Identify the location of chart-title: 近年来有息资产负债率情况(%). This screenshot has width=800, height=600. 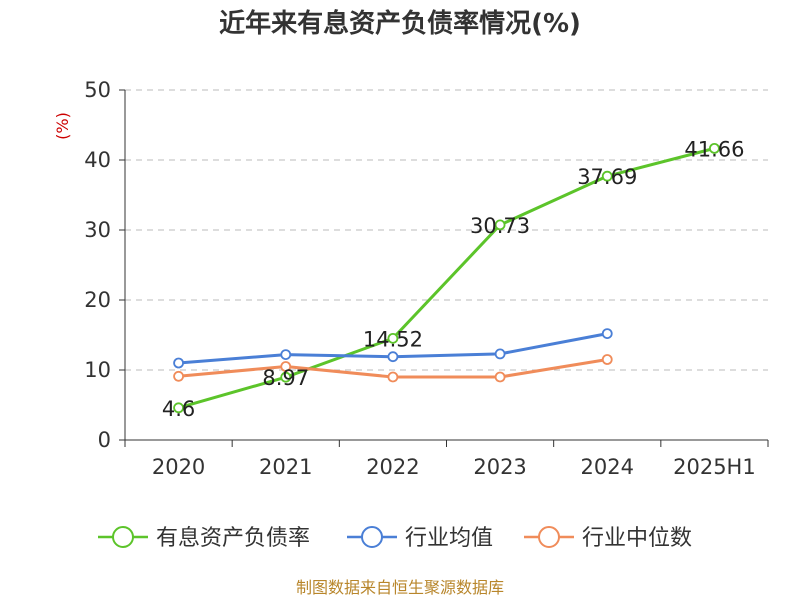
(400, 23).